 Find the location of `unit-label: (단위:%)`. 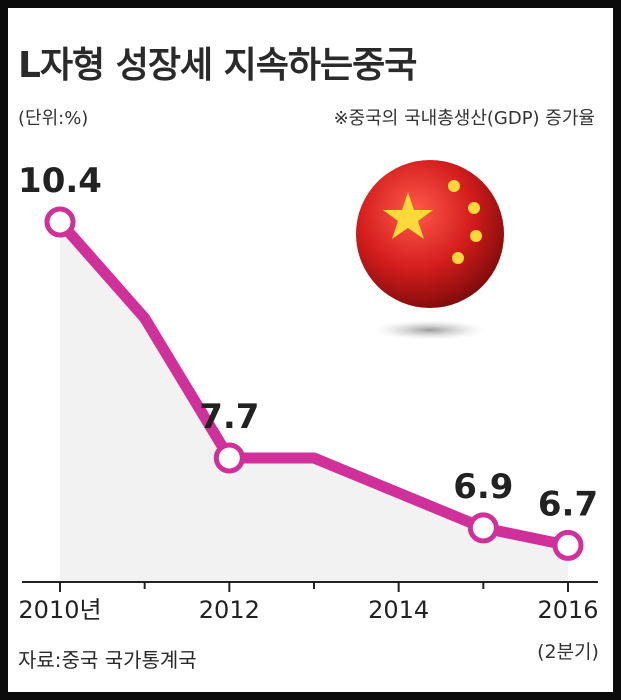

unit-label: (단위:%) is located at coordinates (53, 118).